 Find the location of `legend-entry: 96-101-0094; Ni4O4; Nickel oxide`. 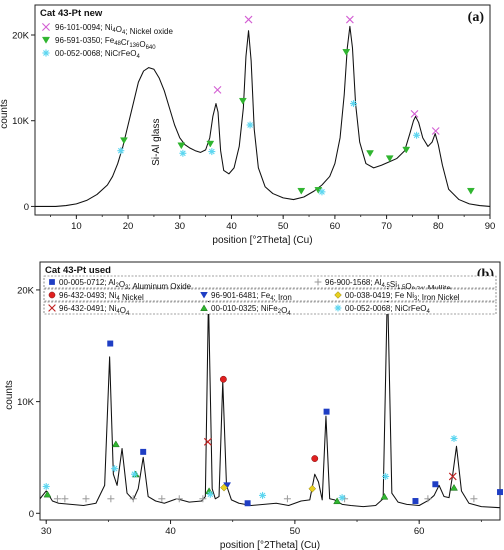

legend-entry: 96-101-0094; Ni4O4; Nickel oxide is located at coordinates (114, 29).